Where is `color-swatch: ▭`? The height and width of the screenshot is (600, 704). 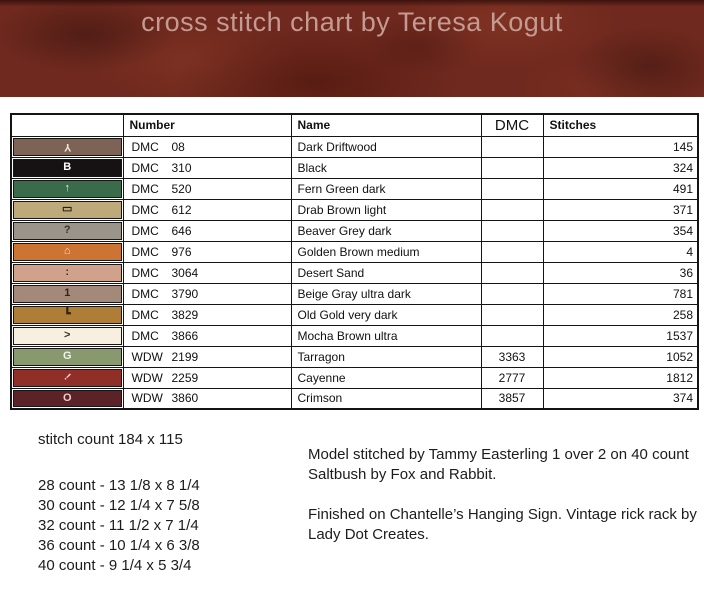
color-swatch: ▭ is located at coordinates (67, 209).